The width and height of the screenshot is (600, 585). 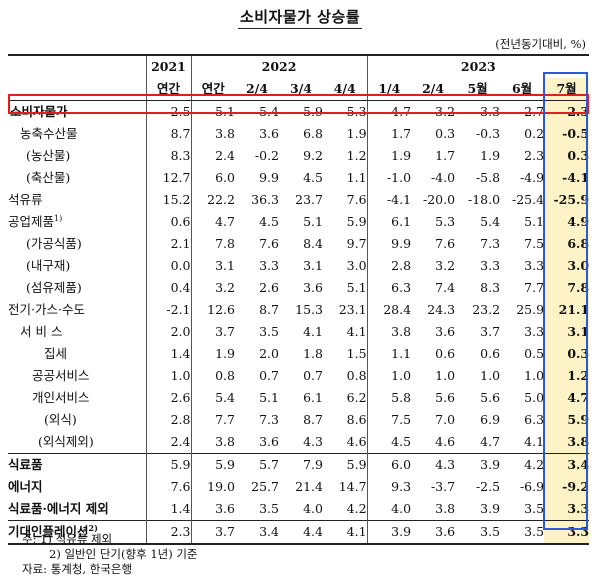 What do you see at coordinates (77, 222) in the screenshot?
I see `row-label: 공업제품1)` at bounding box center [77, 222].